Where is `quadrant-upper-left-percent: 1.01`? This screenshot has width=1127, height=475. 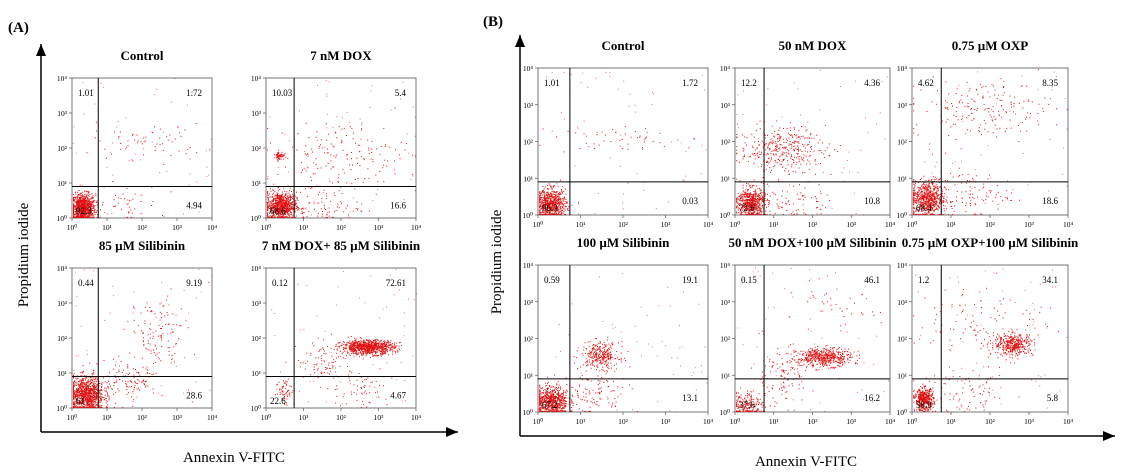
quadrant-upper-left-percent: 1.01 is located at coordinates (86, 93).